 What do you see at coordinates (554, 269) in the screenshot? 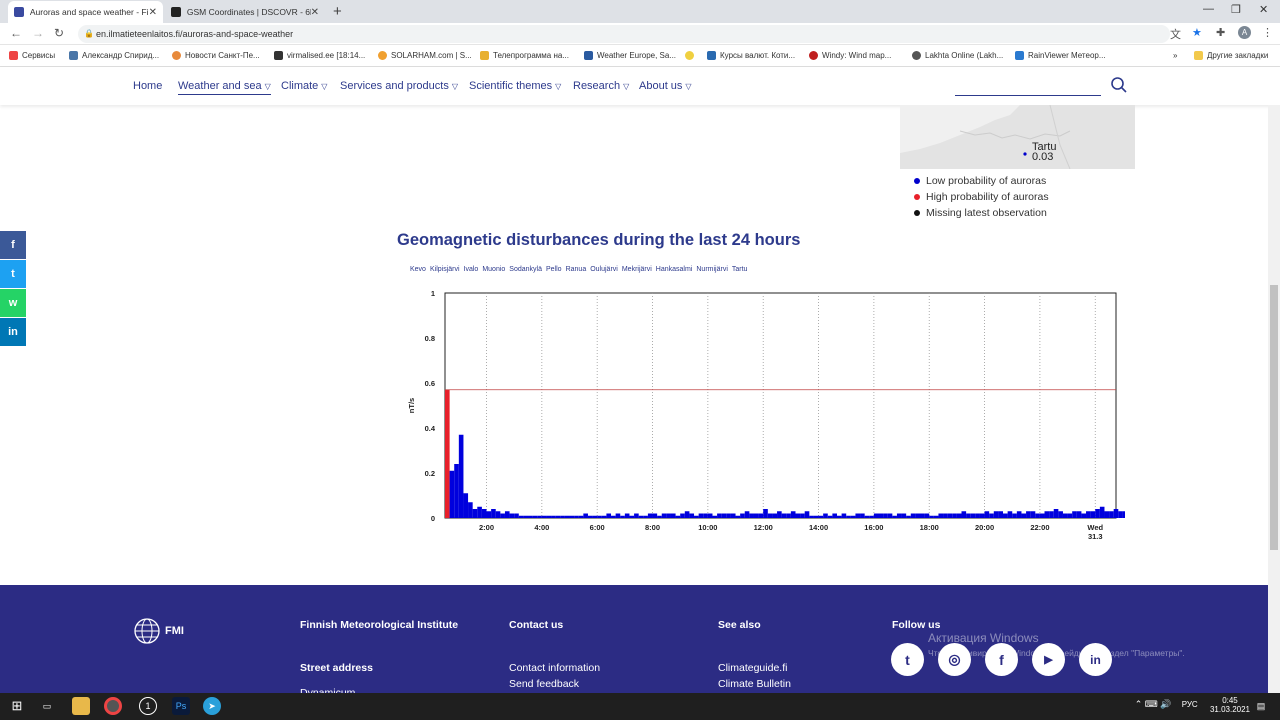
I see `station-link: Pello` at bounding box center [554, 269].